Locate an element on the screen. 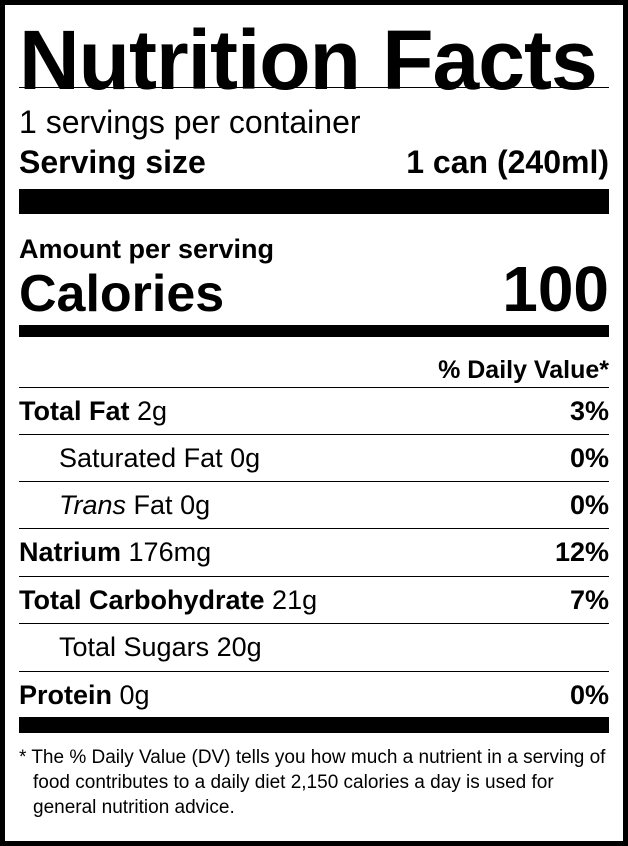 The height and width of the screenshot is (846, 628). nutrient-amount: 176mg is located at coordinates (170, 552).